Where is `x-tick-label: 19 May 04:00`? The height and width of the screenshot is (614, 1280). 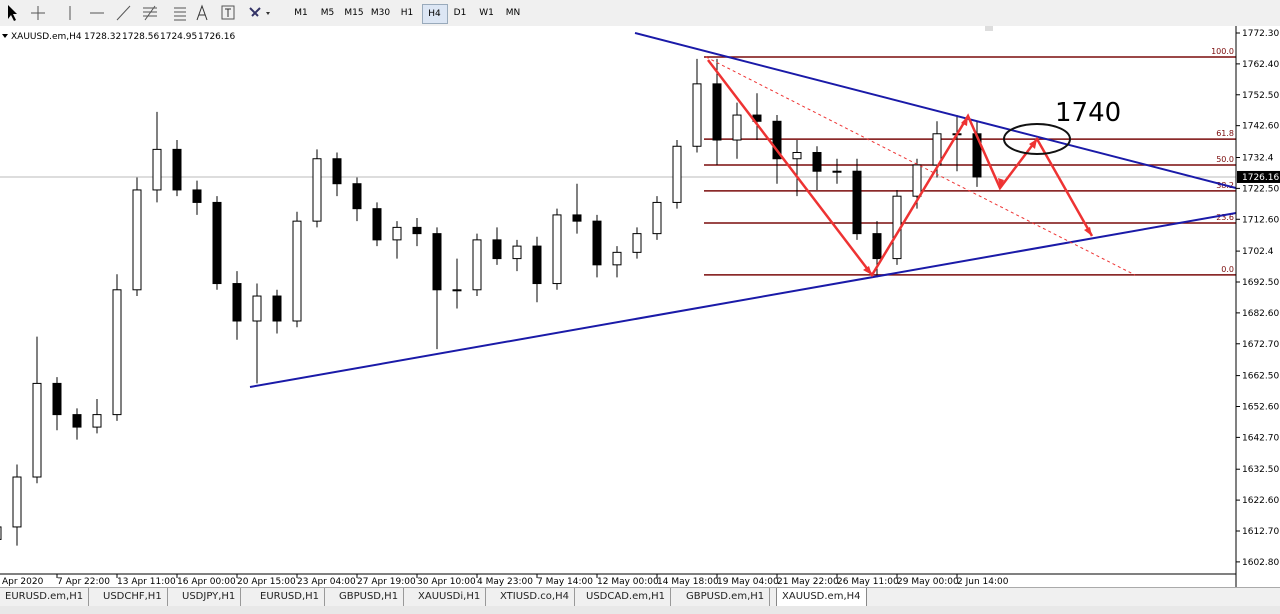 x-tick-label: 19 May 04:00 is located at coordinates (748, 582).